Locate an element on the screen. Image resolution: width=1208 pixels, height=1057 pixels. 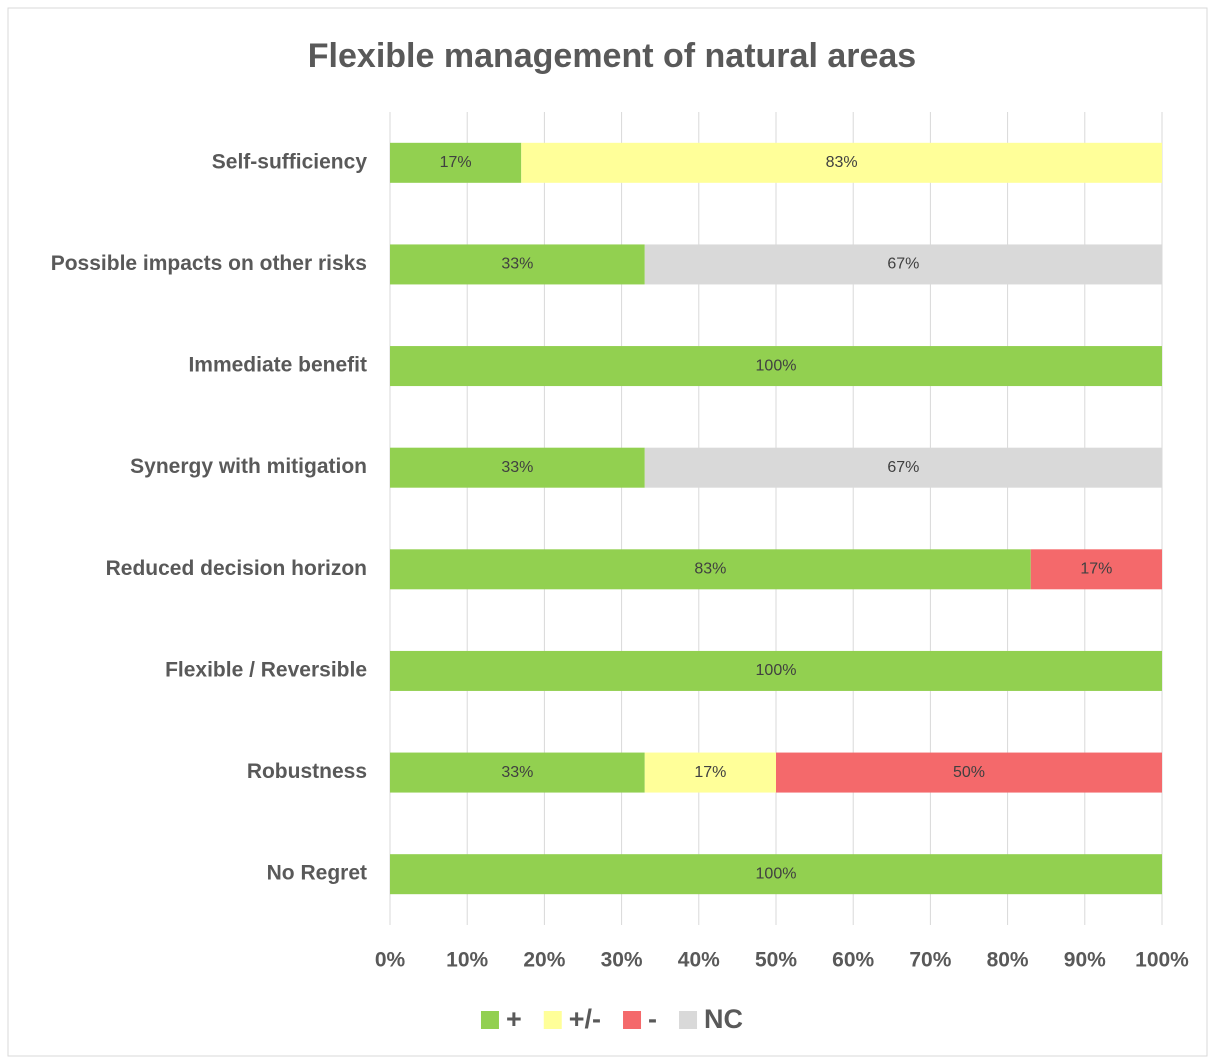
category-label: Synergy with mitigation is located at coordinates (248, 466).